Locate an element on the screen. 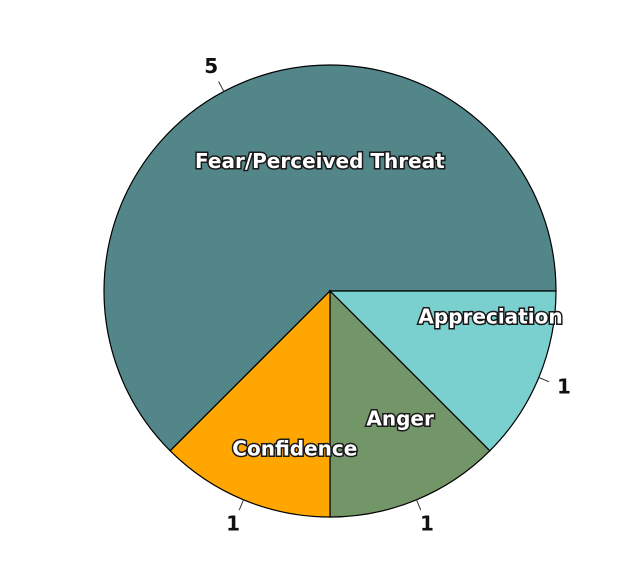 This screenshot has height=581, width=641. leader-line-confidence is located at coordinates (241, 505).